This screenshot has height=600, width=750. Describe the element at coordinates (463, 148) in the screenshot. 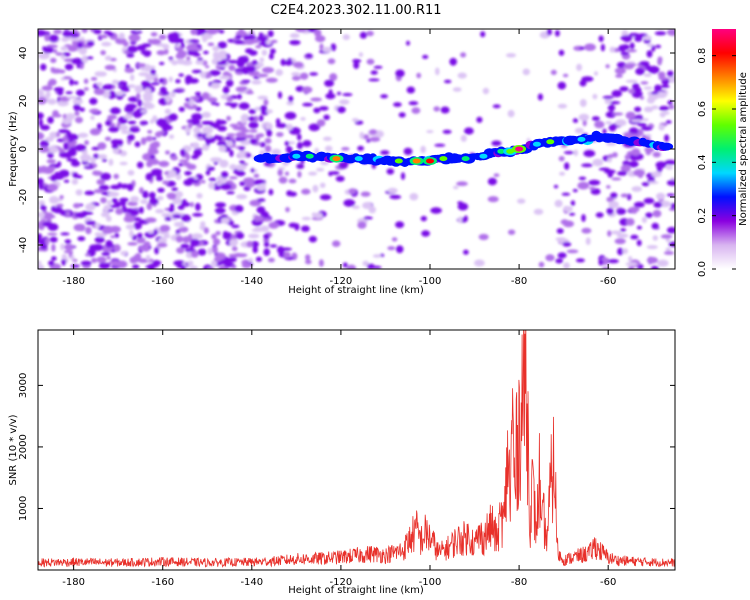

I see `spectrogram-signal-layer` at that location.